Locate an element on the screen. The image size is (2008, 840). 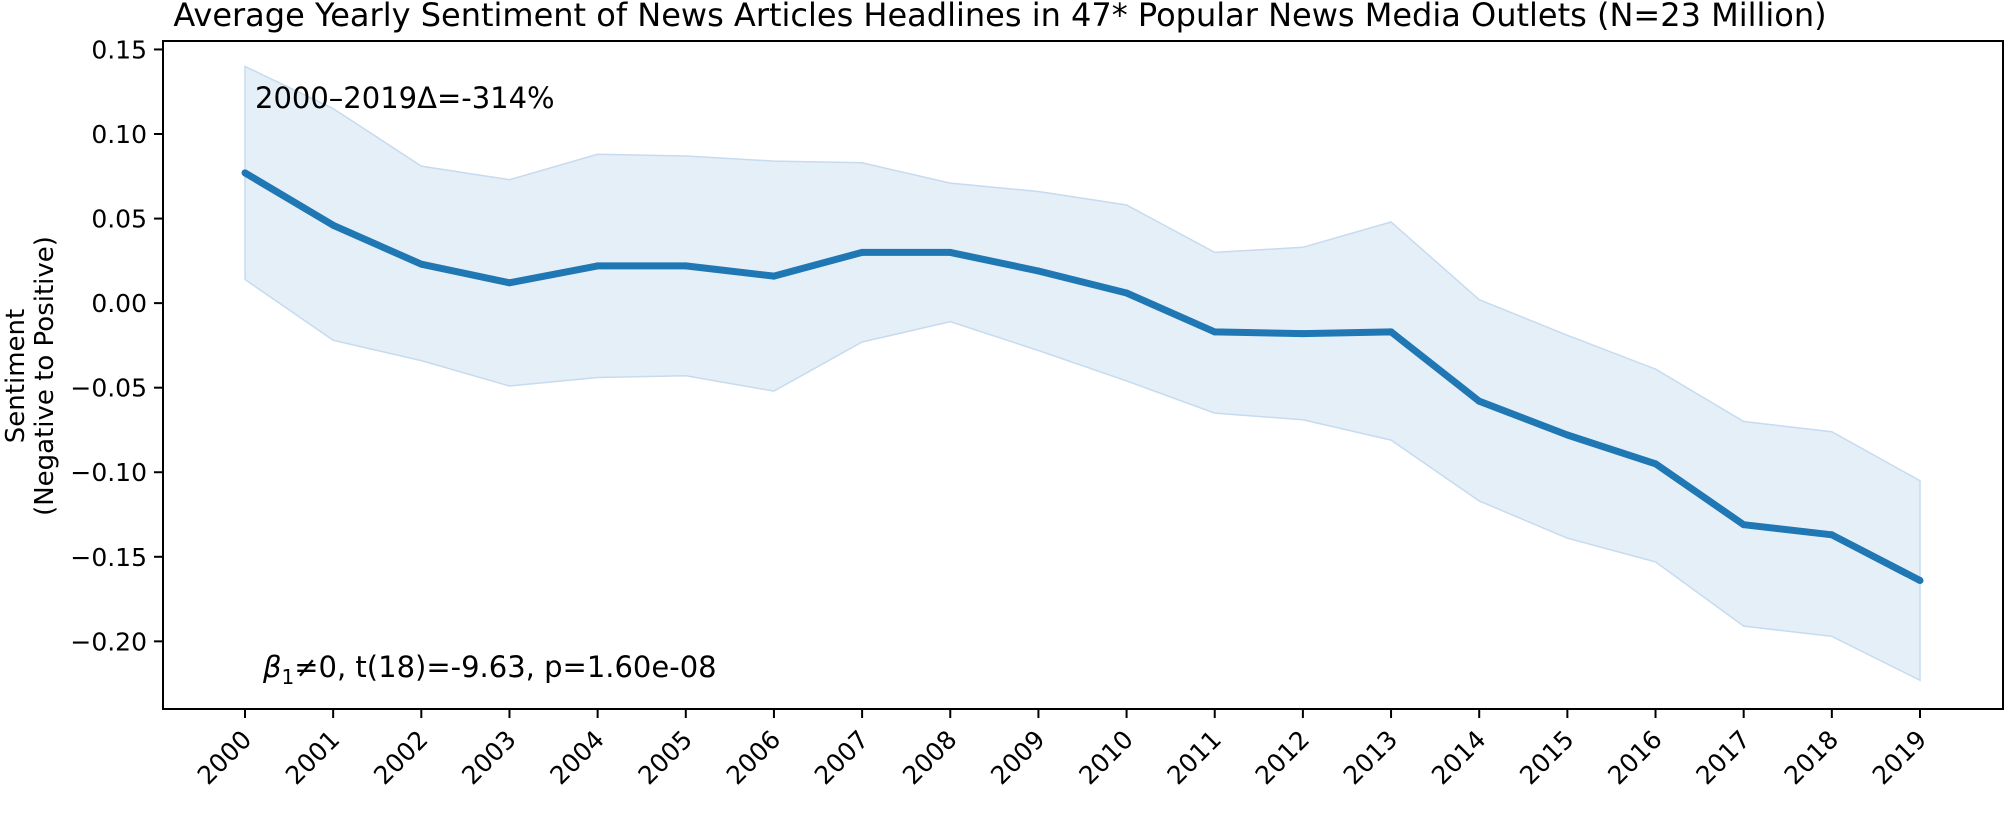
data-point-2013 is located at coordinates (1391, 332).